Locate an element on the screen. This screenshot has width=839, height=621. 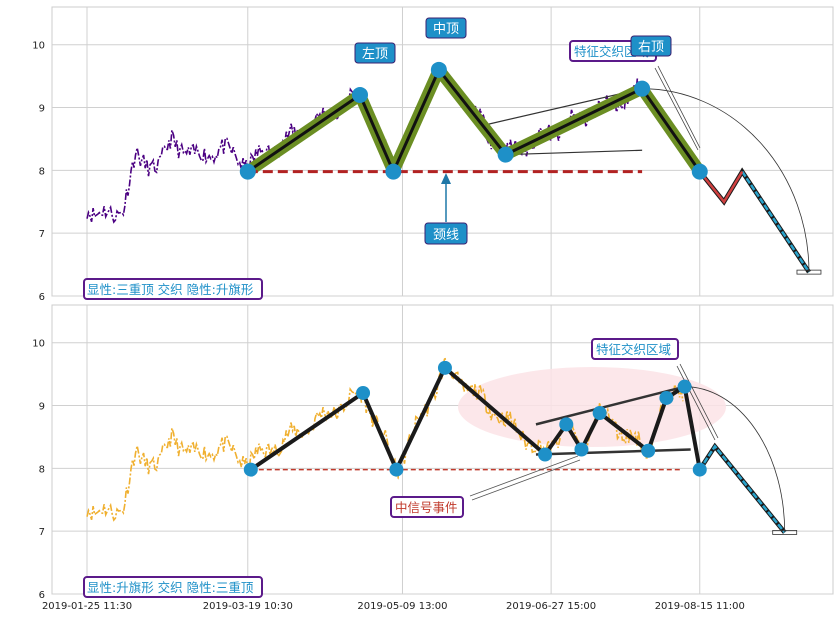
feature-zone-label-bottom: 特征交织区域 is located at coordinates (633, 349).